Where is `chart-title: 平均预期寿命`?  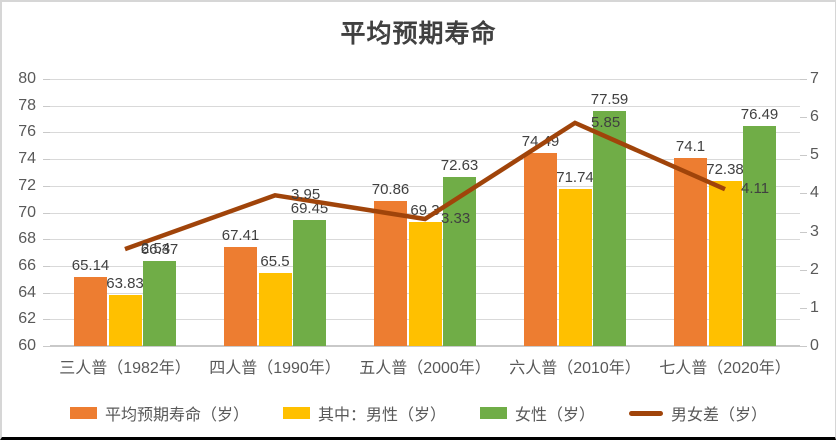
chart-title: 平均预期寿命 is located at coordinates (418, 33).